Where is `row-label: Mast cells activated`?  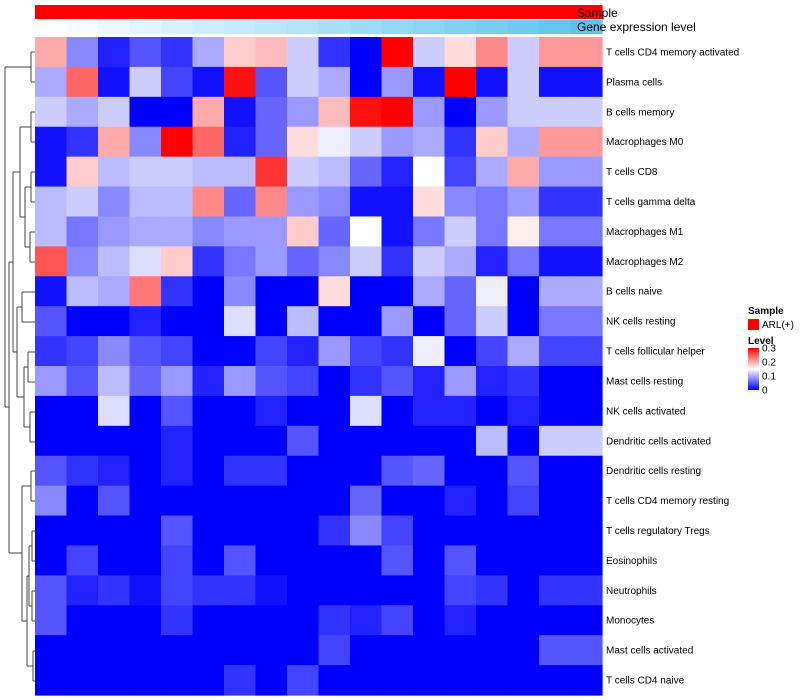 row-label: Mast cells activated is located at coordinates (649, 651).